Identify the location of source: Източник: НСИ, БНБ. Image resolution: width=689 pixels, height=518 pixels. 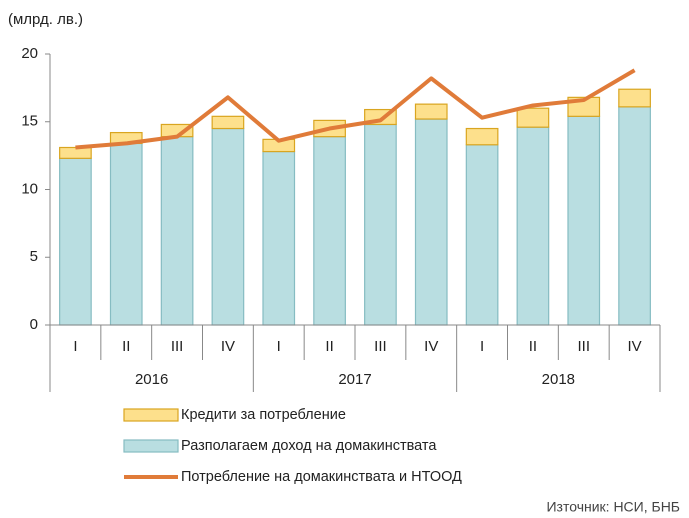
(613, 507).